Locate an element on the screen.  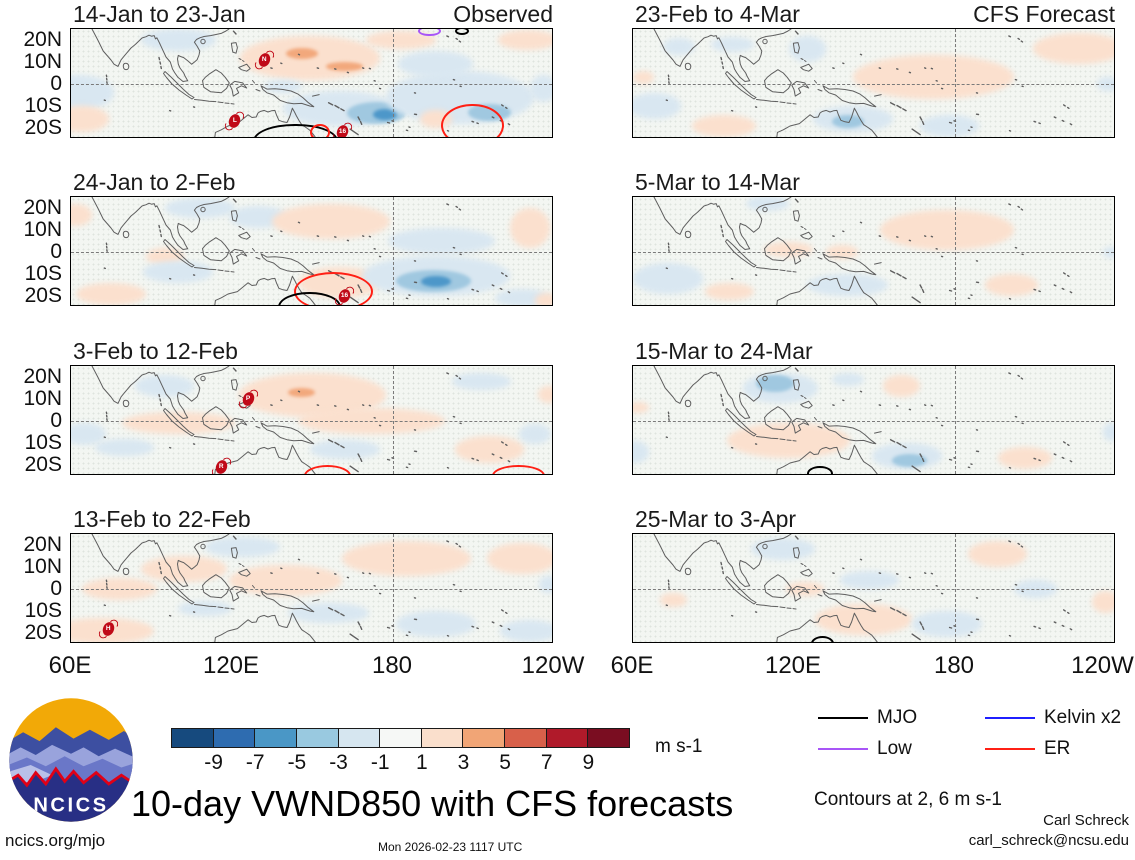
panel-title: 24-Jan to 2-Feb is located at coordinates (154, 182).